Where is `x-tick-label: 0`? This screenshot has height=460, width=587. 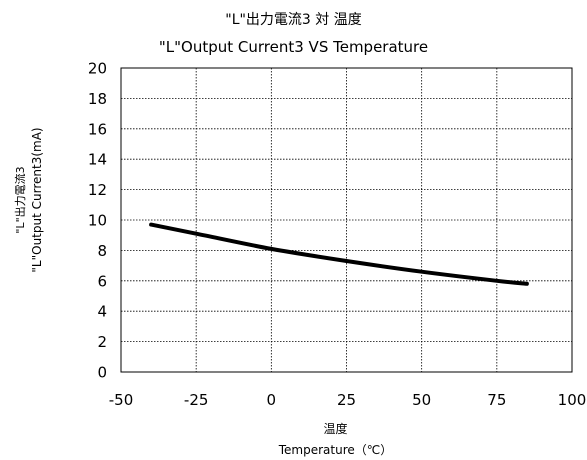
x-tick-label: 0 is located at coordinates (272, 400).